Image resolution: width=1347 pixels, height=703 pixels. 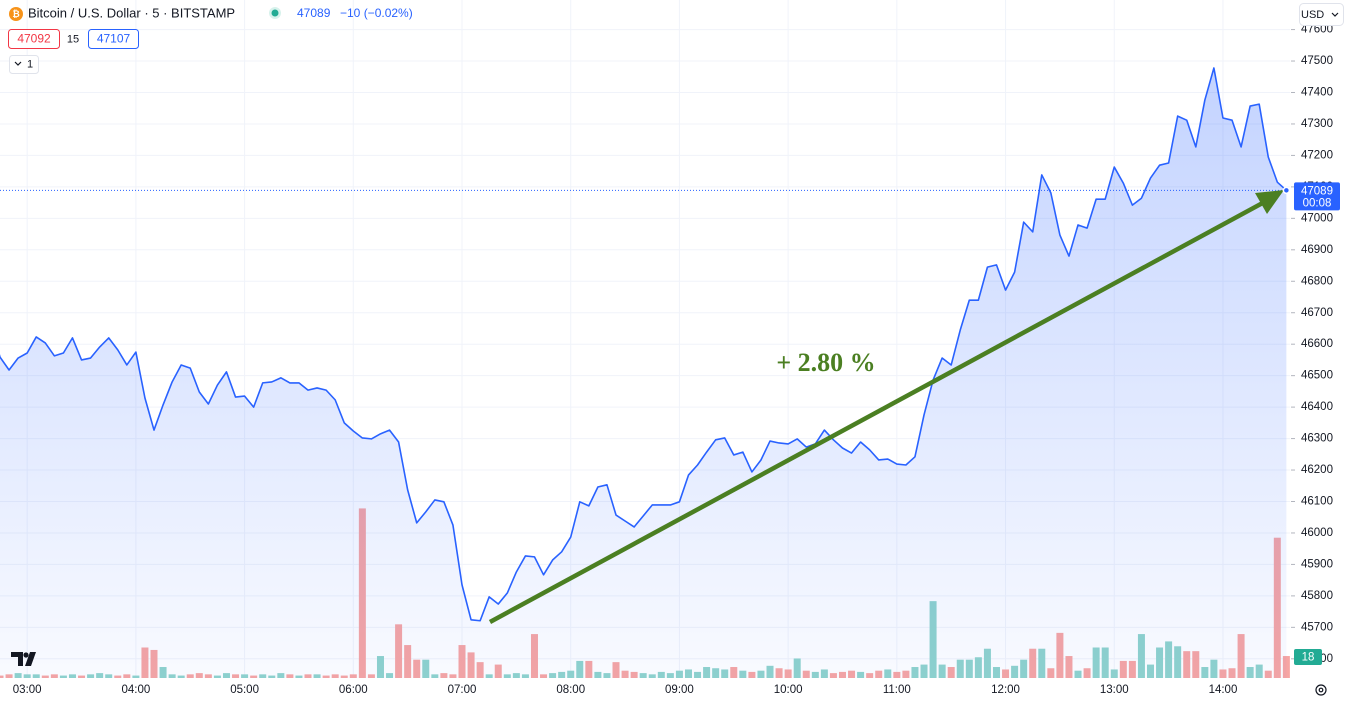 What do you see at coordinates (275, 13) in the screenshot?
I see `market-status` at bounding box center [275, 13].